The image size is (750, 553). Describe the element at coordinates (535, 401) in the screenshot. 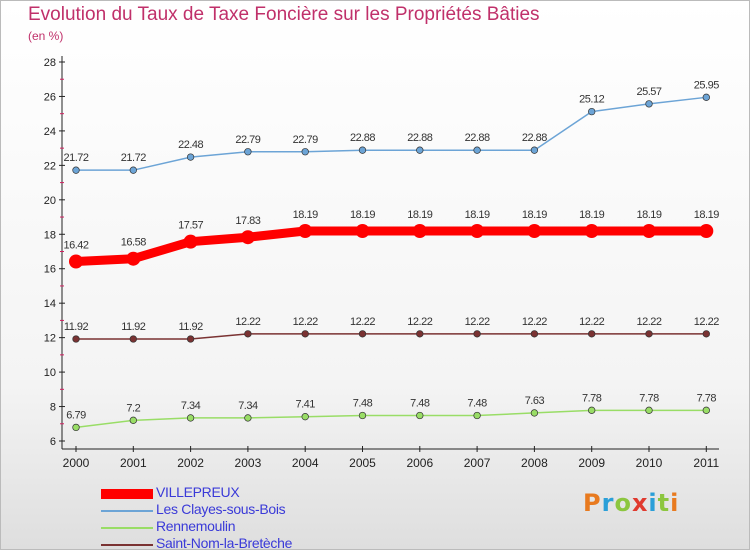

I see `data-label: 7.63` at that location.